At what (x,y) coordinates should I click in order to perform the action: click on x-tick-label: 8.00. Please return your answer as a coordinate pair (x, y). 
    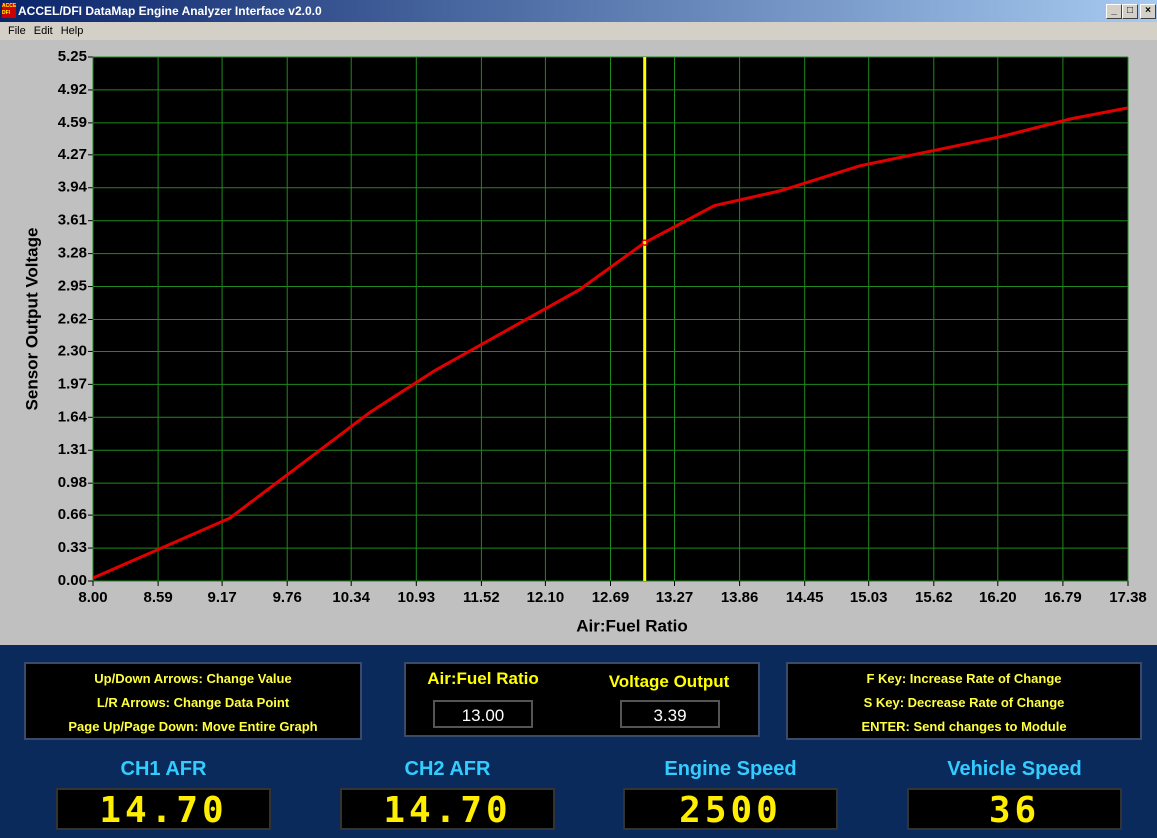
    Looking at the image, I should click on (92, 597).